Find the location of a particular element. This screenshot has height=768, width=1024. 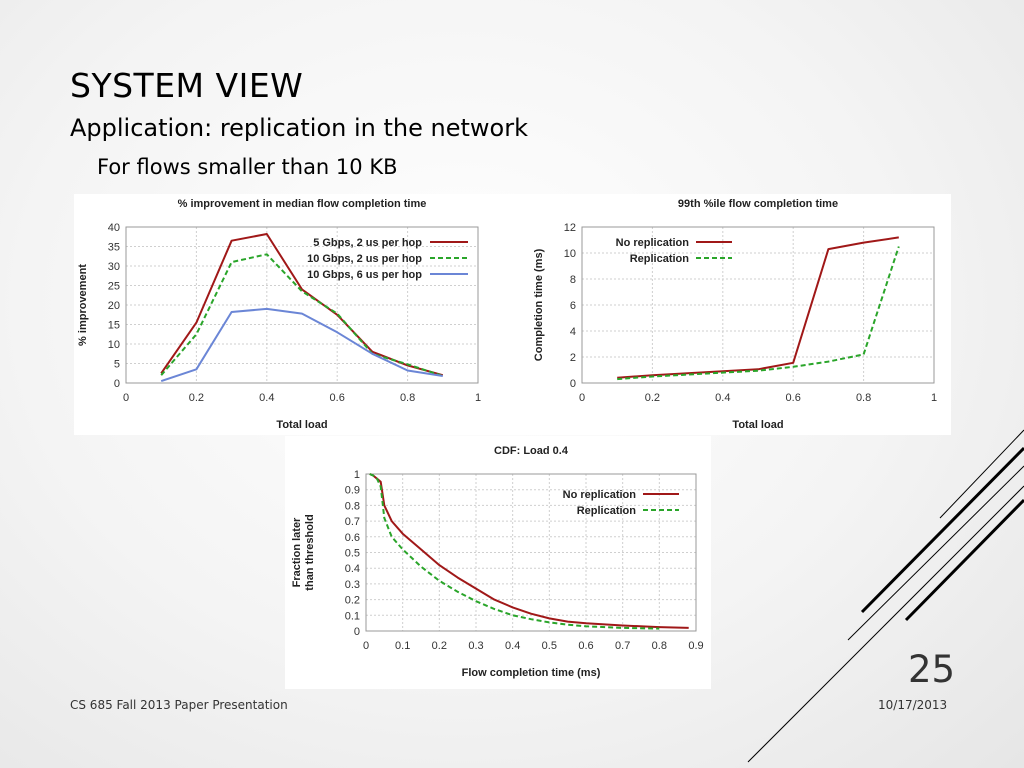

y-tick-label: 8 is located at coordinates (573, 280).